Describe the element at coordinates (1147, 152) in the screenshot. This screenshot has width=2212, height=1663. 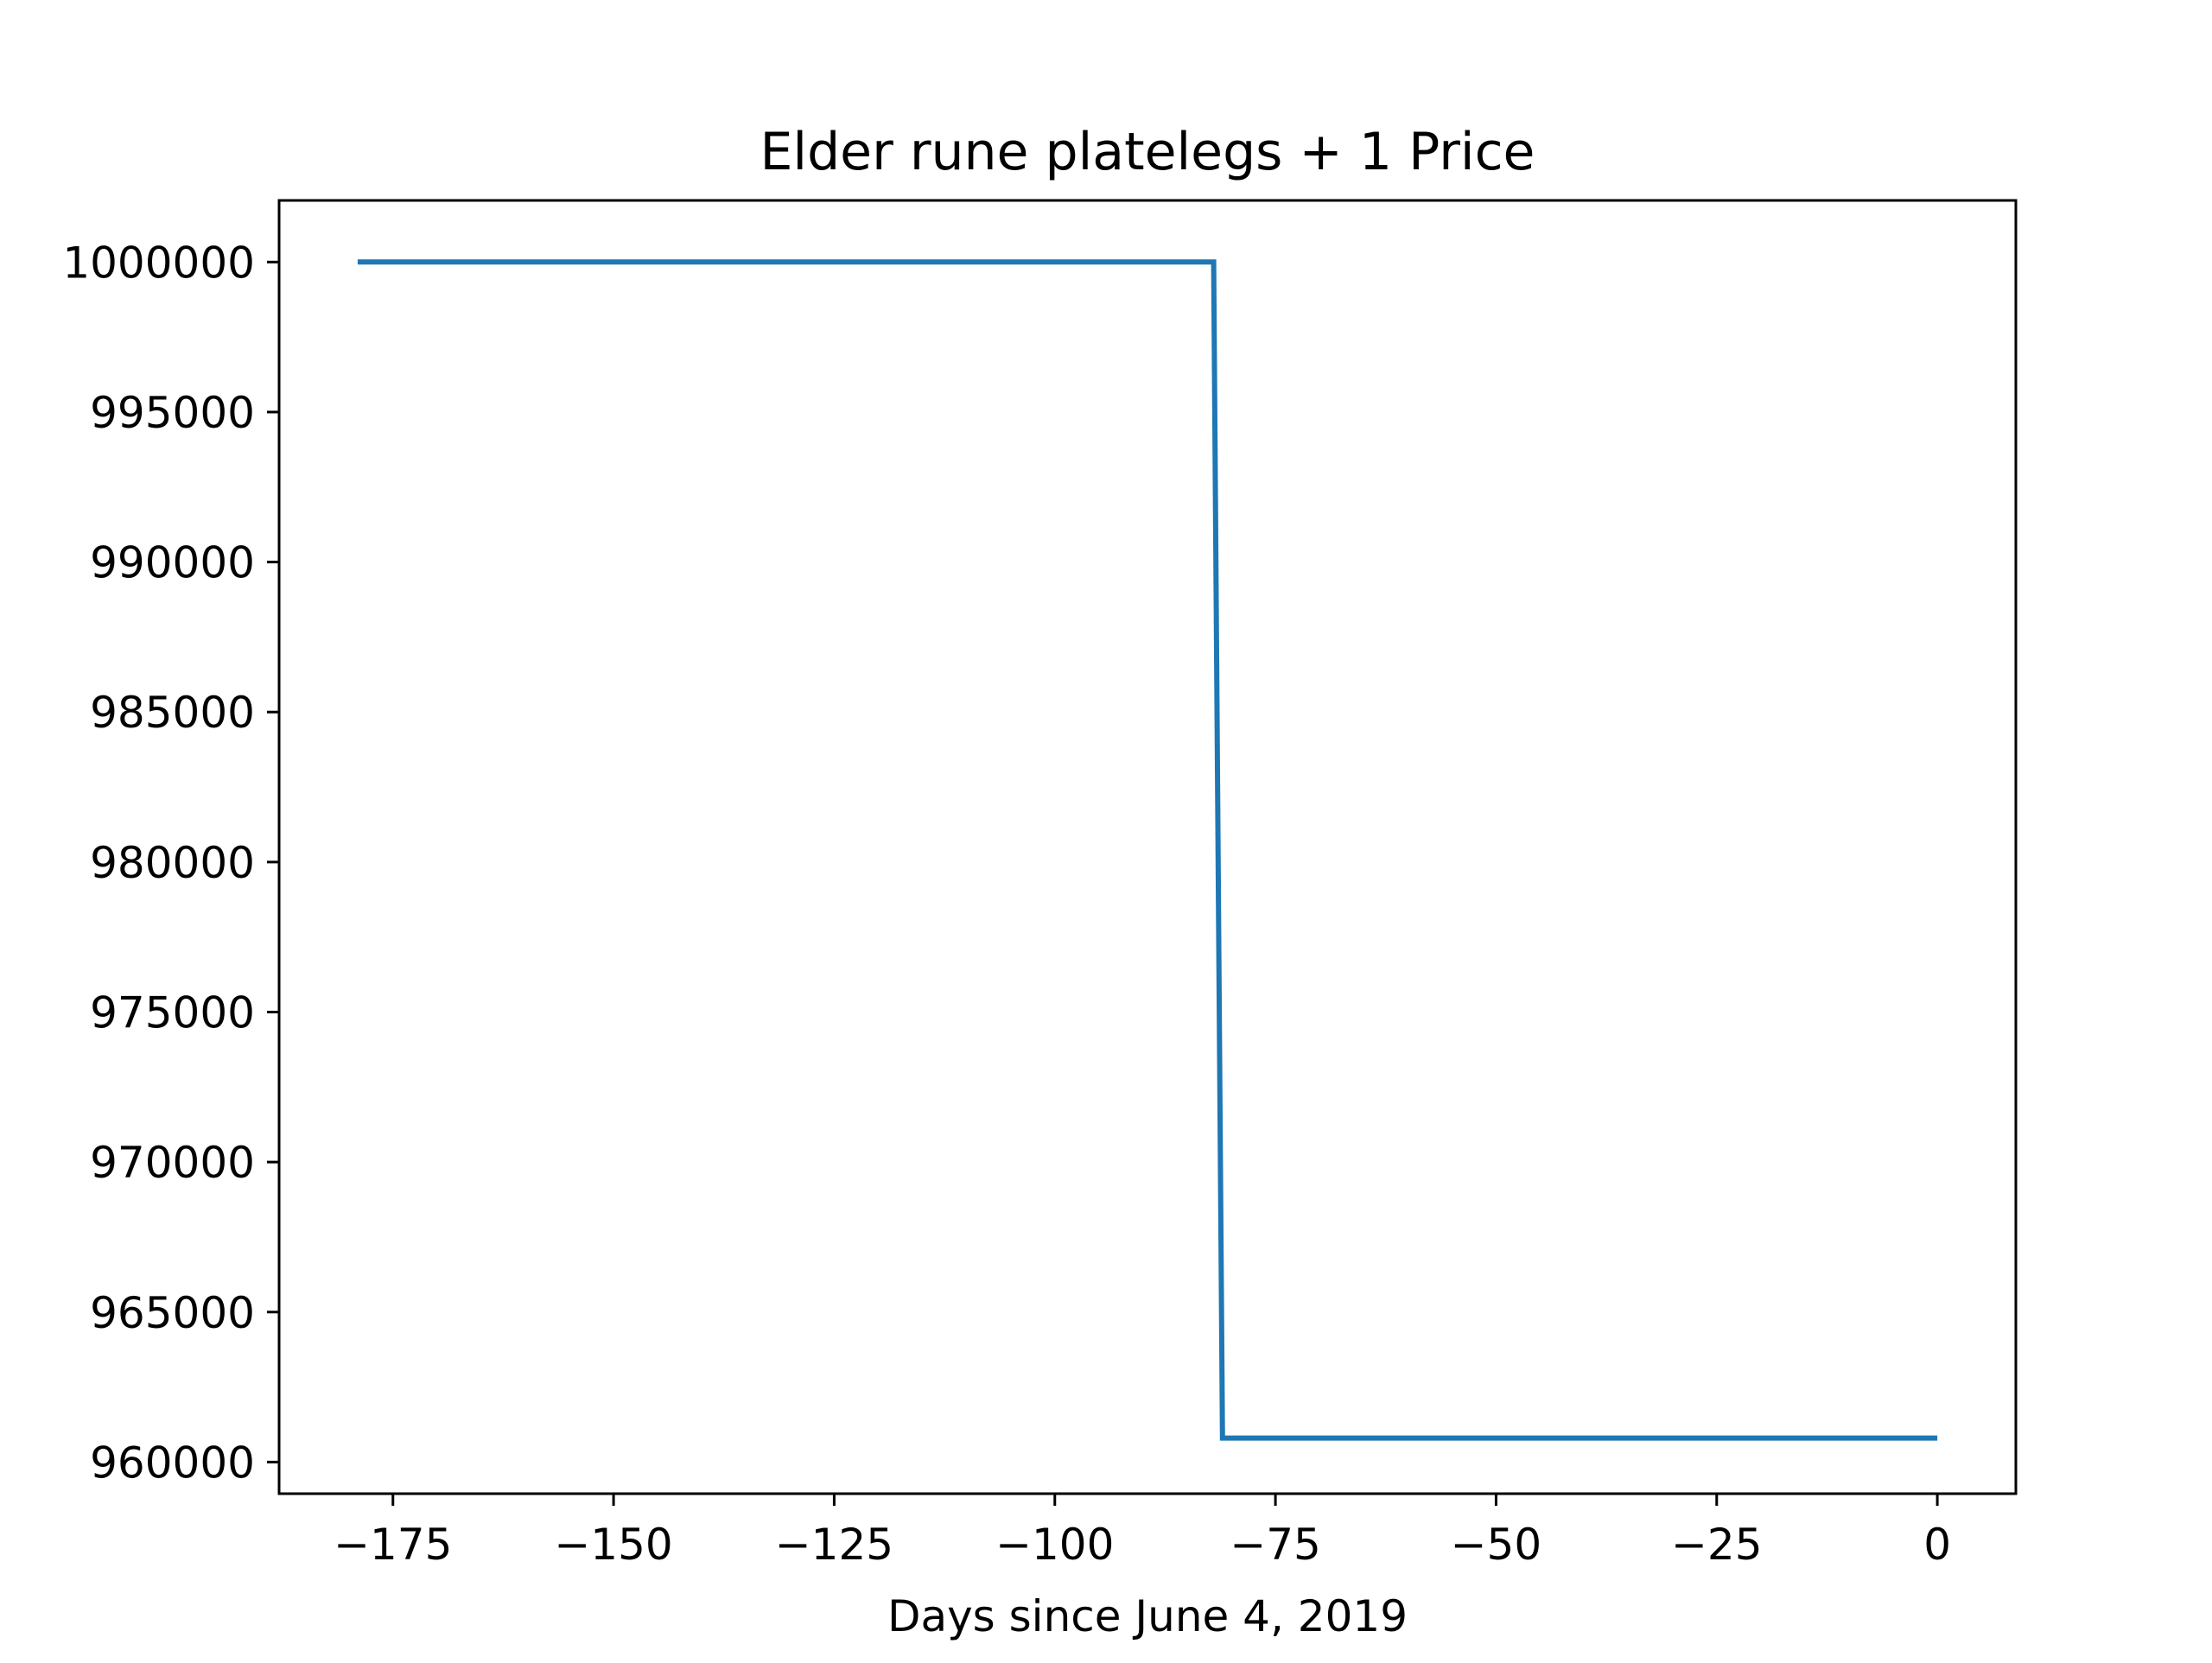
I see `chart-title: Elder rune platelegs + 1 Price` at that location.